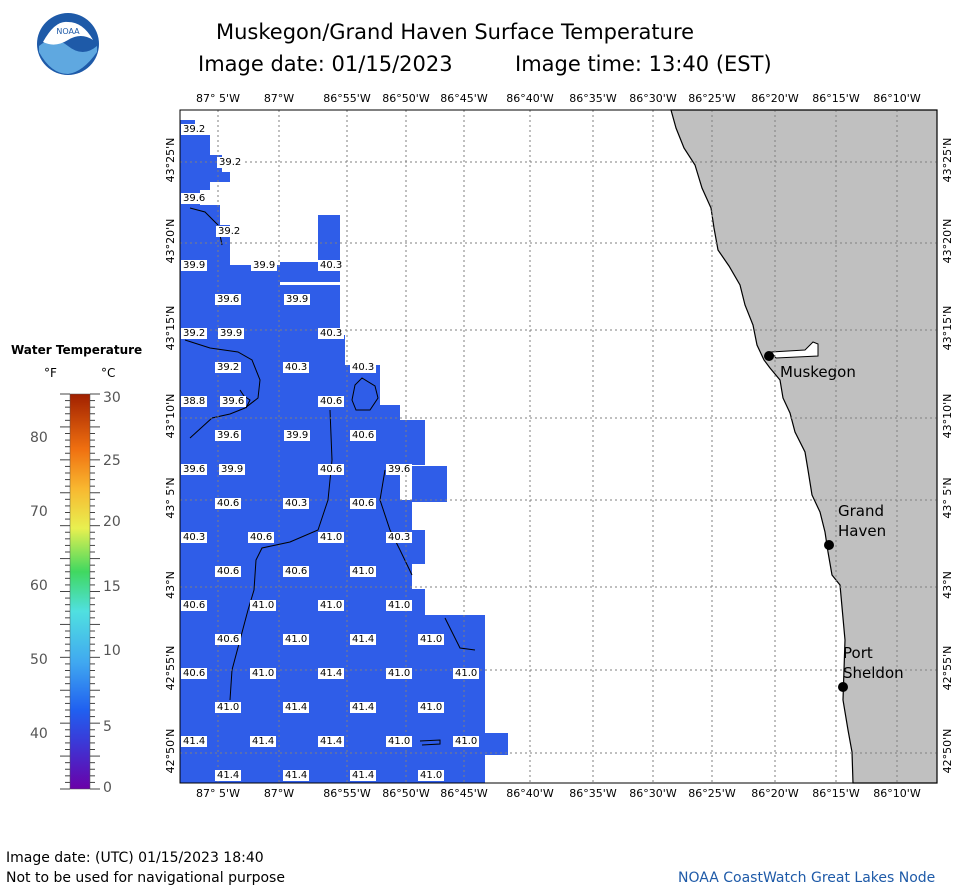 This screenshot has height=894, width=977. What do you see at coordinates (843, 687) in the screenshot?
I see `port-sheldon-marker` at bounding box center [843, 687].